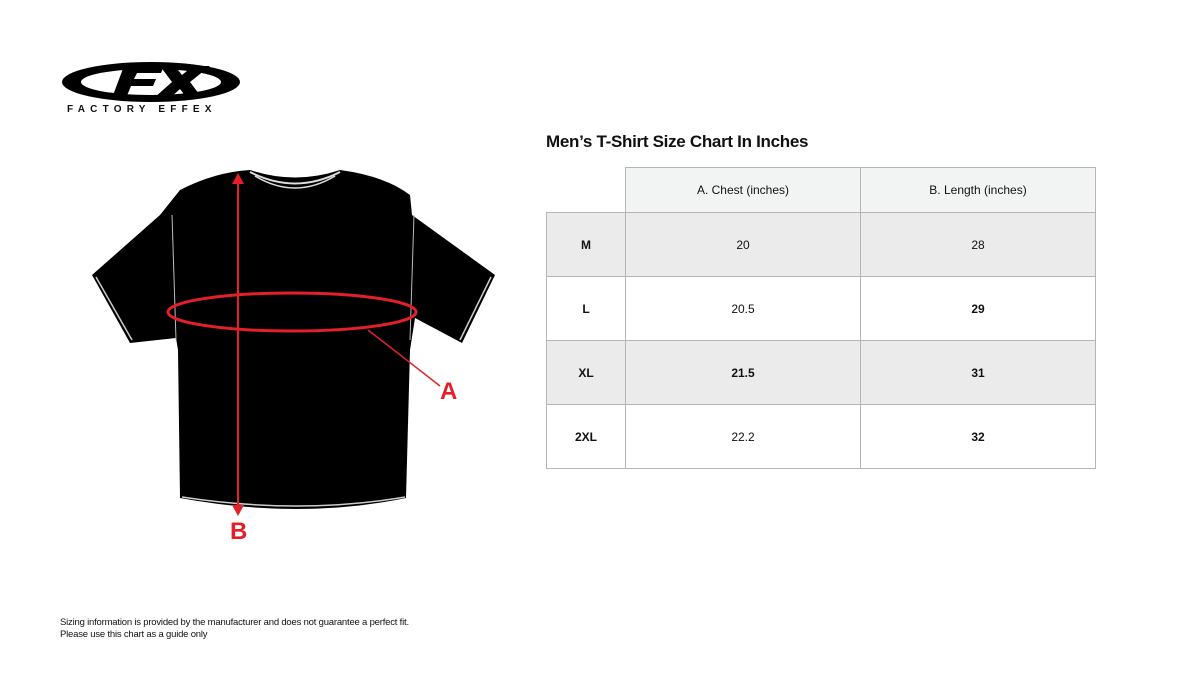 The height and width of the screenshot is (700, 1200). Describe the element at coordinates (586, 372) in the screenshot. I see `size-cell: XL` at that location.